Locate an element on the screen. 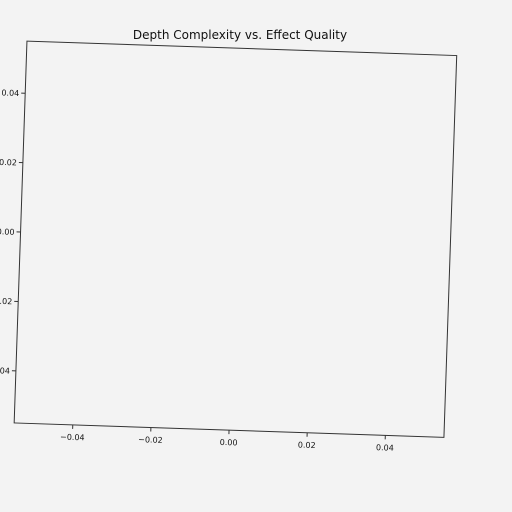  x-tick-label: 0.00 is located at coordinates (229, 443).